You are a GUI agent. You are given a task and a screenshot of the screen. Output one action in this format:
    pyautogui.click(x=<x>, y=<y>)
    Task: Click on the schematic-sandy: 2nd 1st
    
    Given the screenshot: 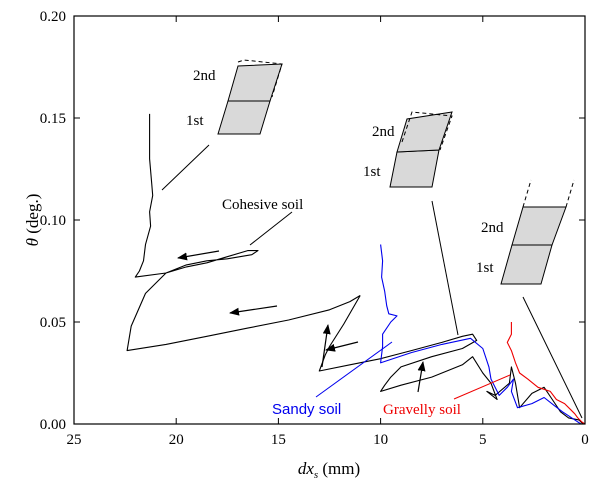 What is the action you would take?
    pyautogui.click(x=411, y=223)
    